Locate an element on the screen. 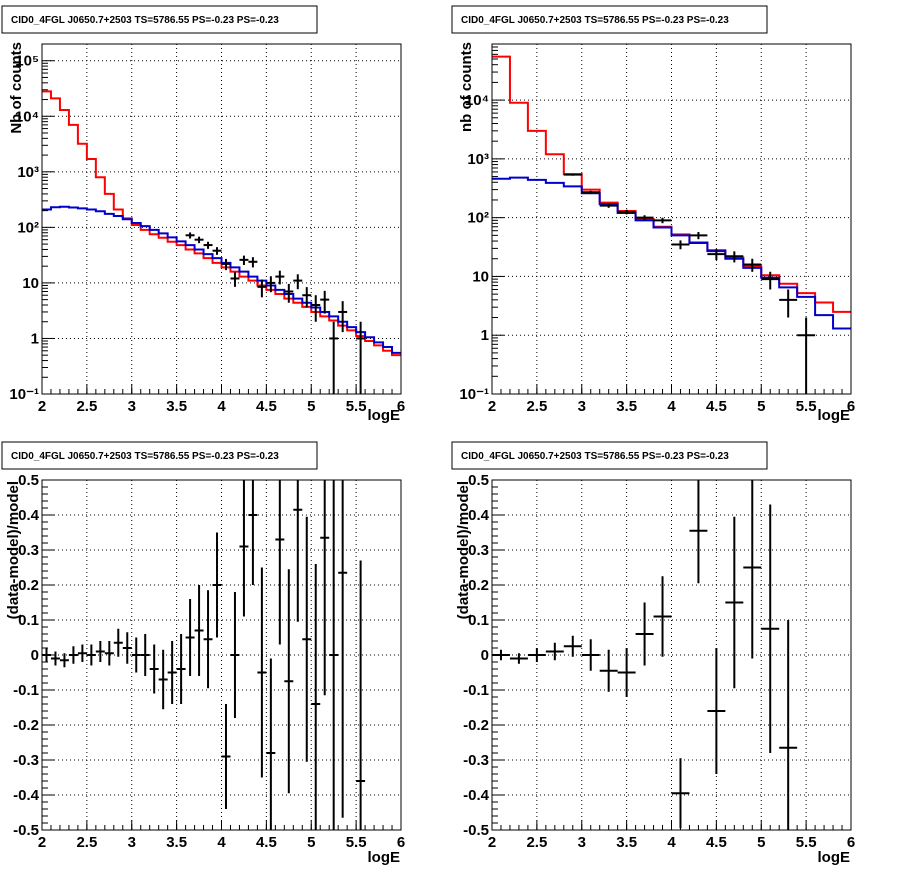  data-points is located at coordinates (204, 655).